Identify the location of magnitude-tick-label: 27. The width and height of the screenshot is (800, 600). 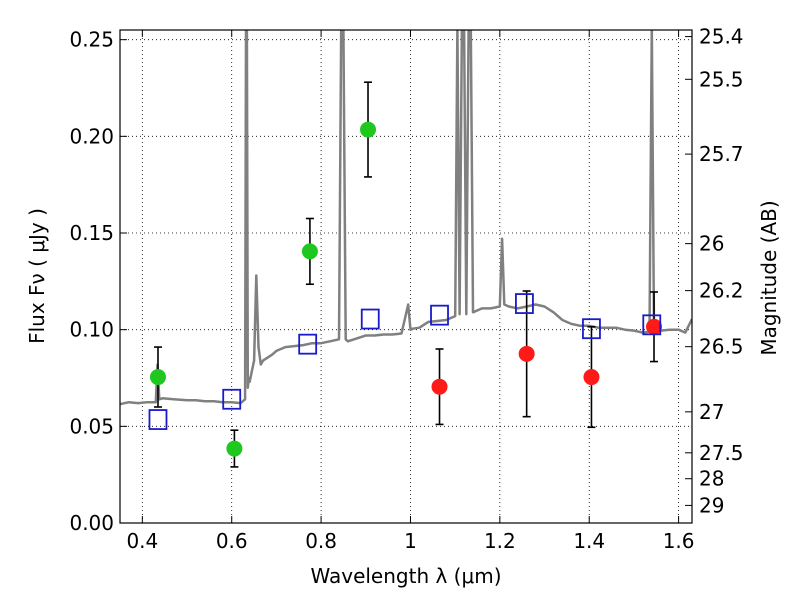
(711, 412).